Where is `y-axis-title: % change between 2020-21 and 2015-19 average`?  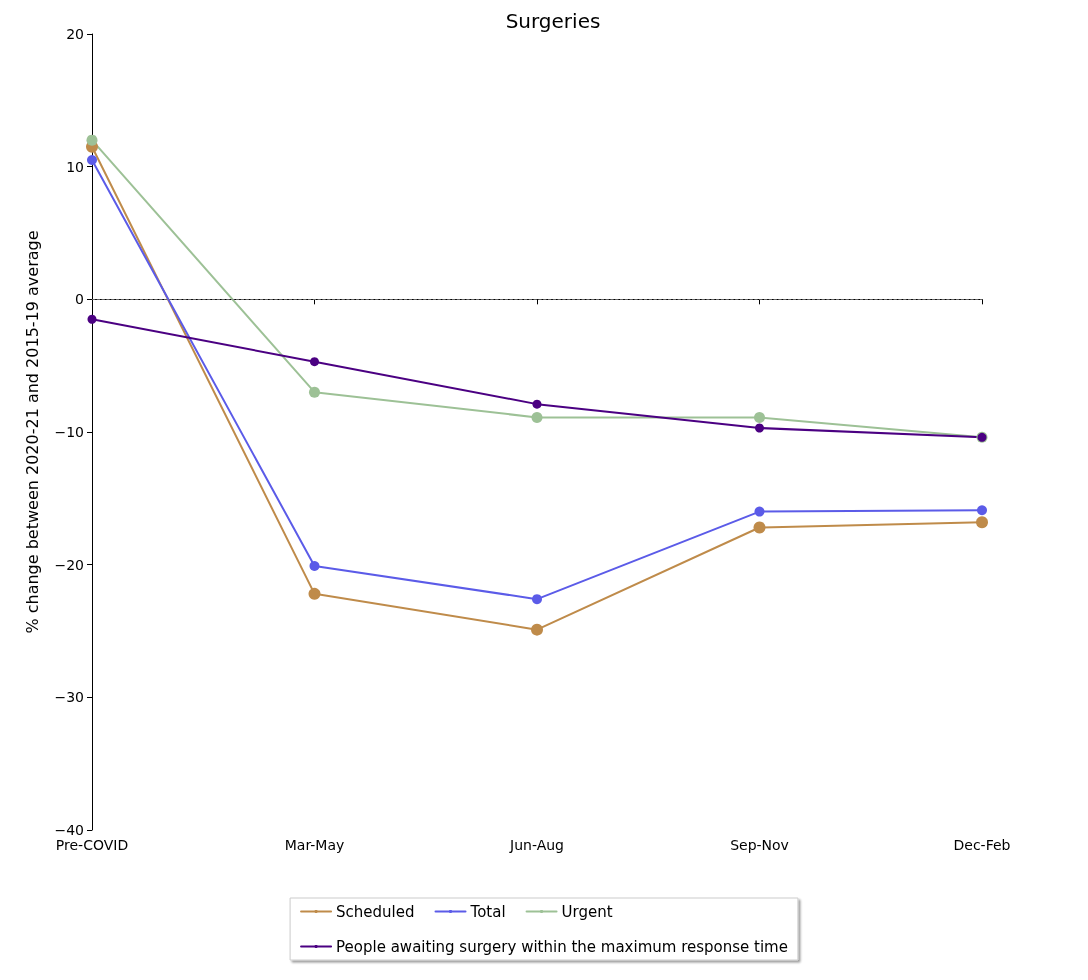 y-axis-title: % change between 2020-21 and 2015-19 average is located at coordinates (32, 432).